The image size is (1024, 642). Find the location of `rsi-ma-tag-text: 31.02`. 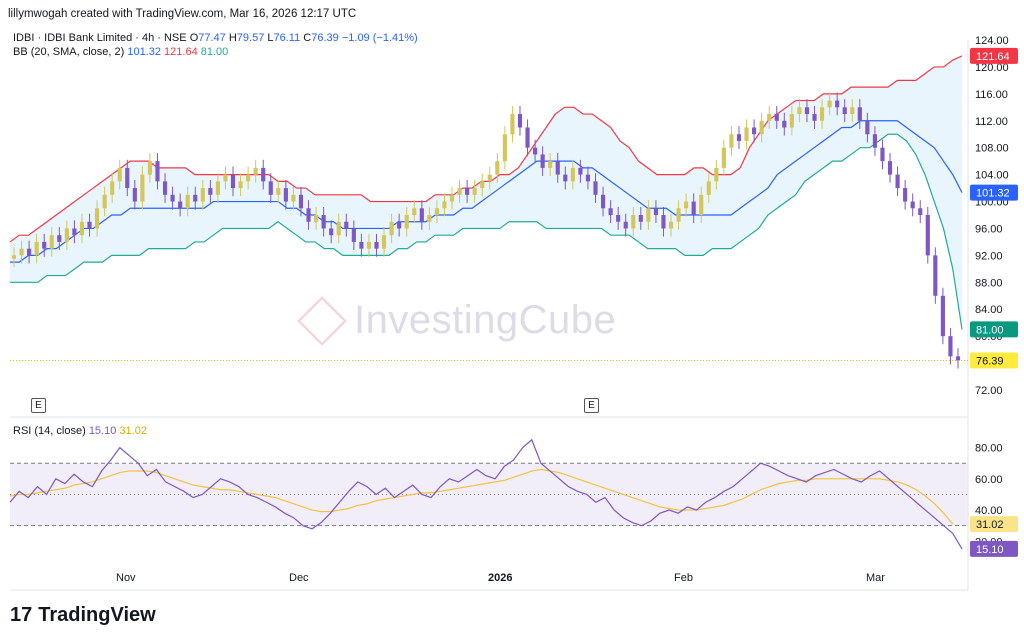

rsi-ma-tag-text: 31.02 is located at coordinates (990, 525).